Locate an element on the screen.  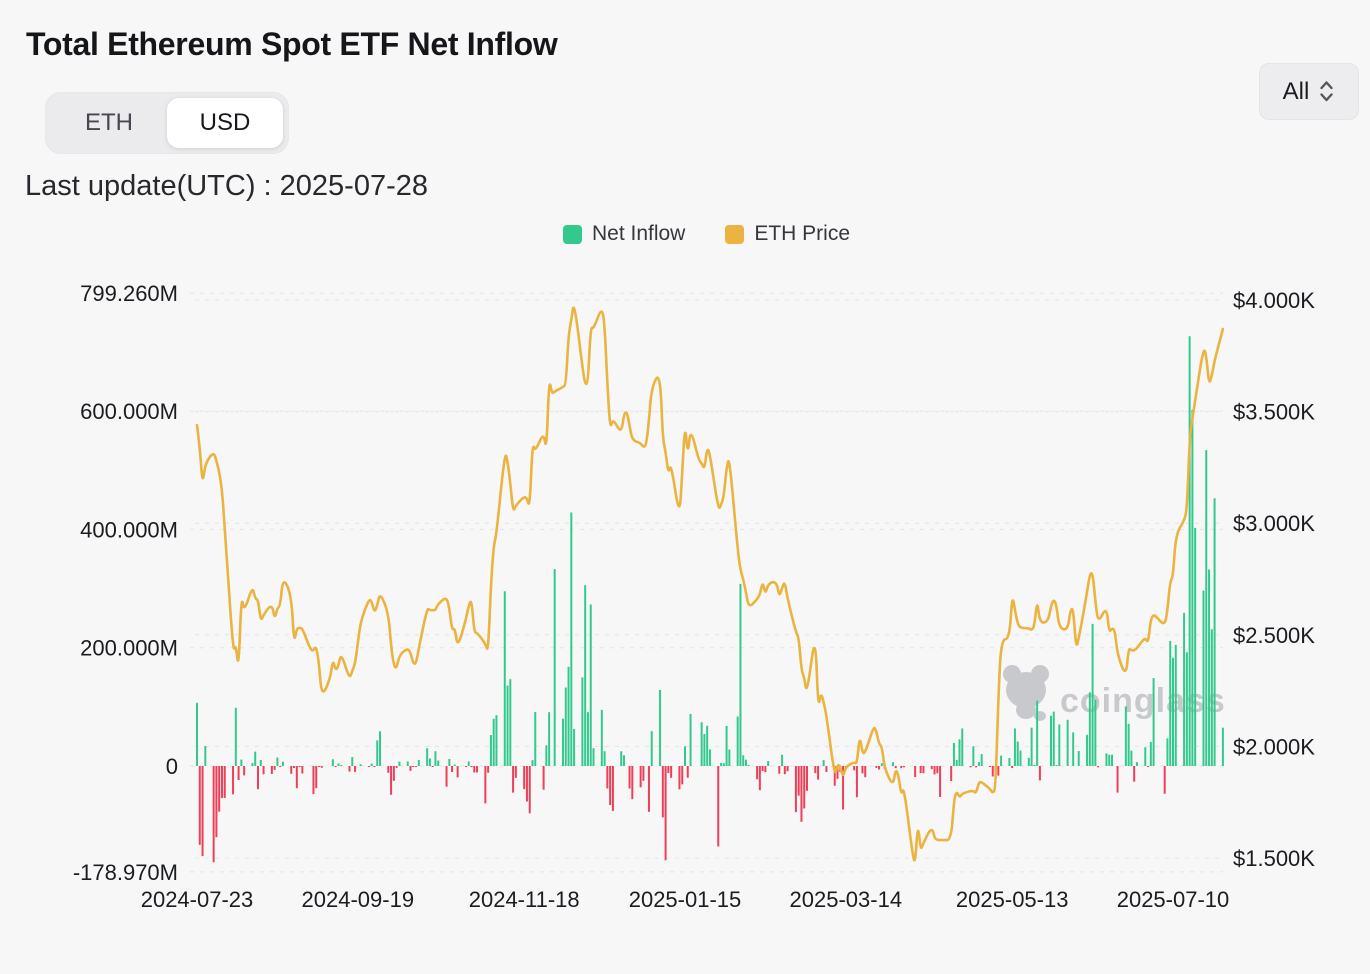
legend-item-eth-price: ETH Price is located at coordinates (787, 234).